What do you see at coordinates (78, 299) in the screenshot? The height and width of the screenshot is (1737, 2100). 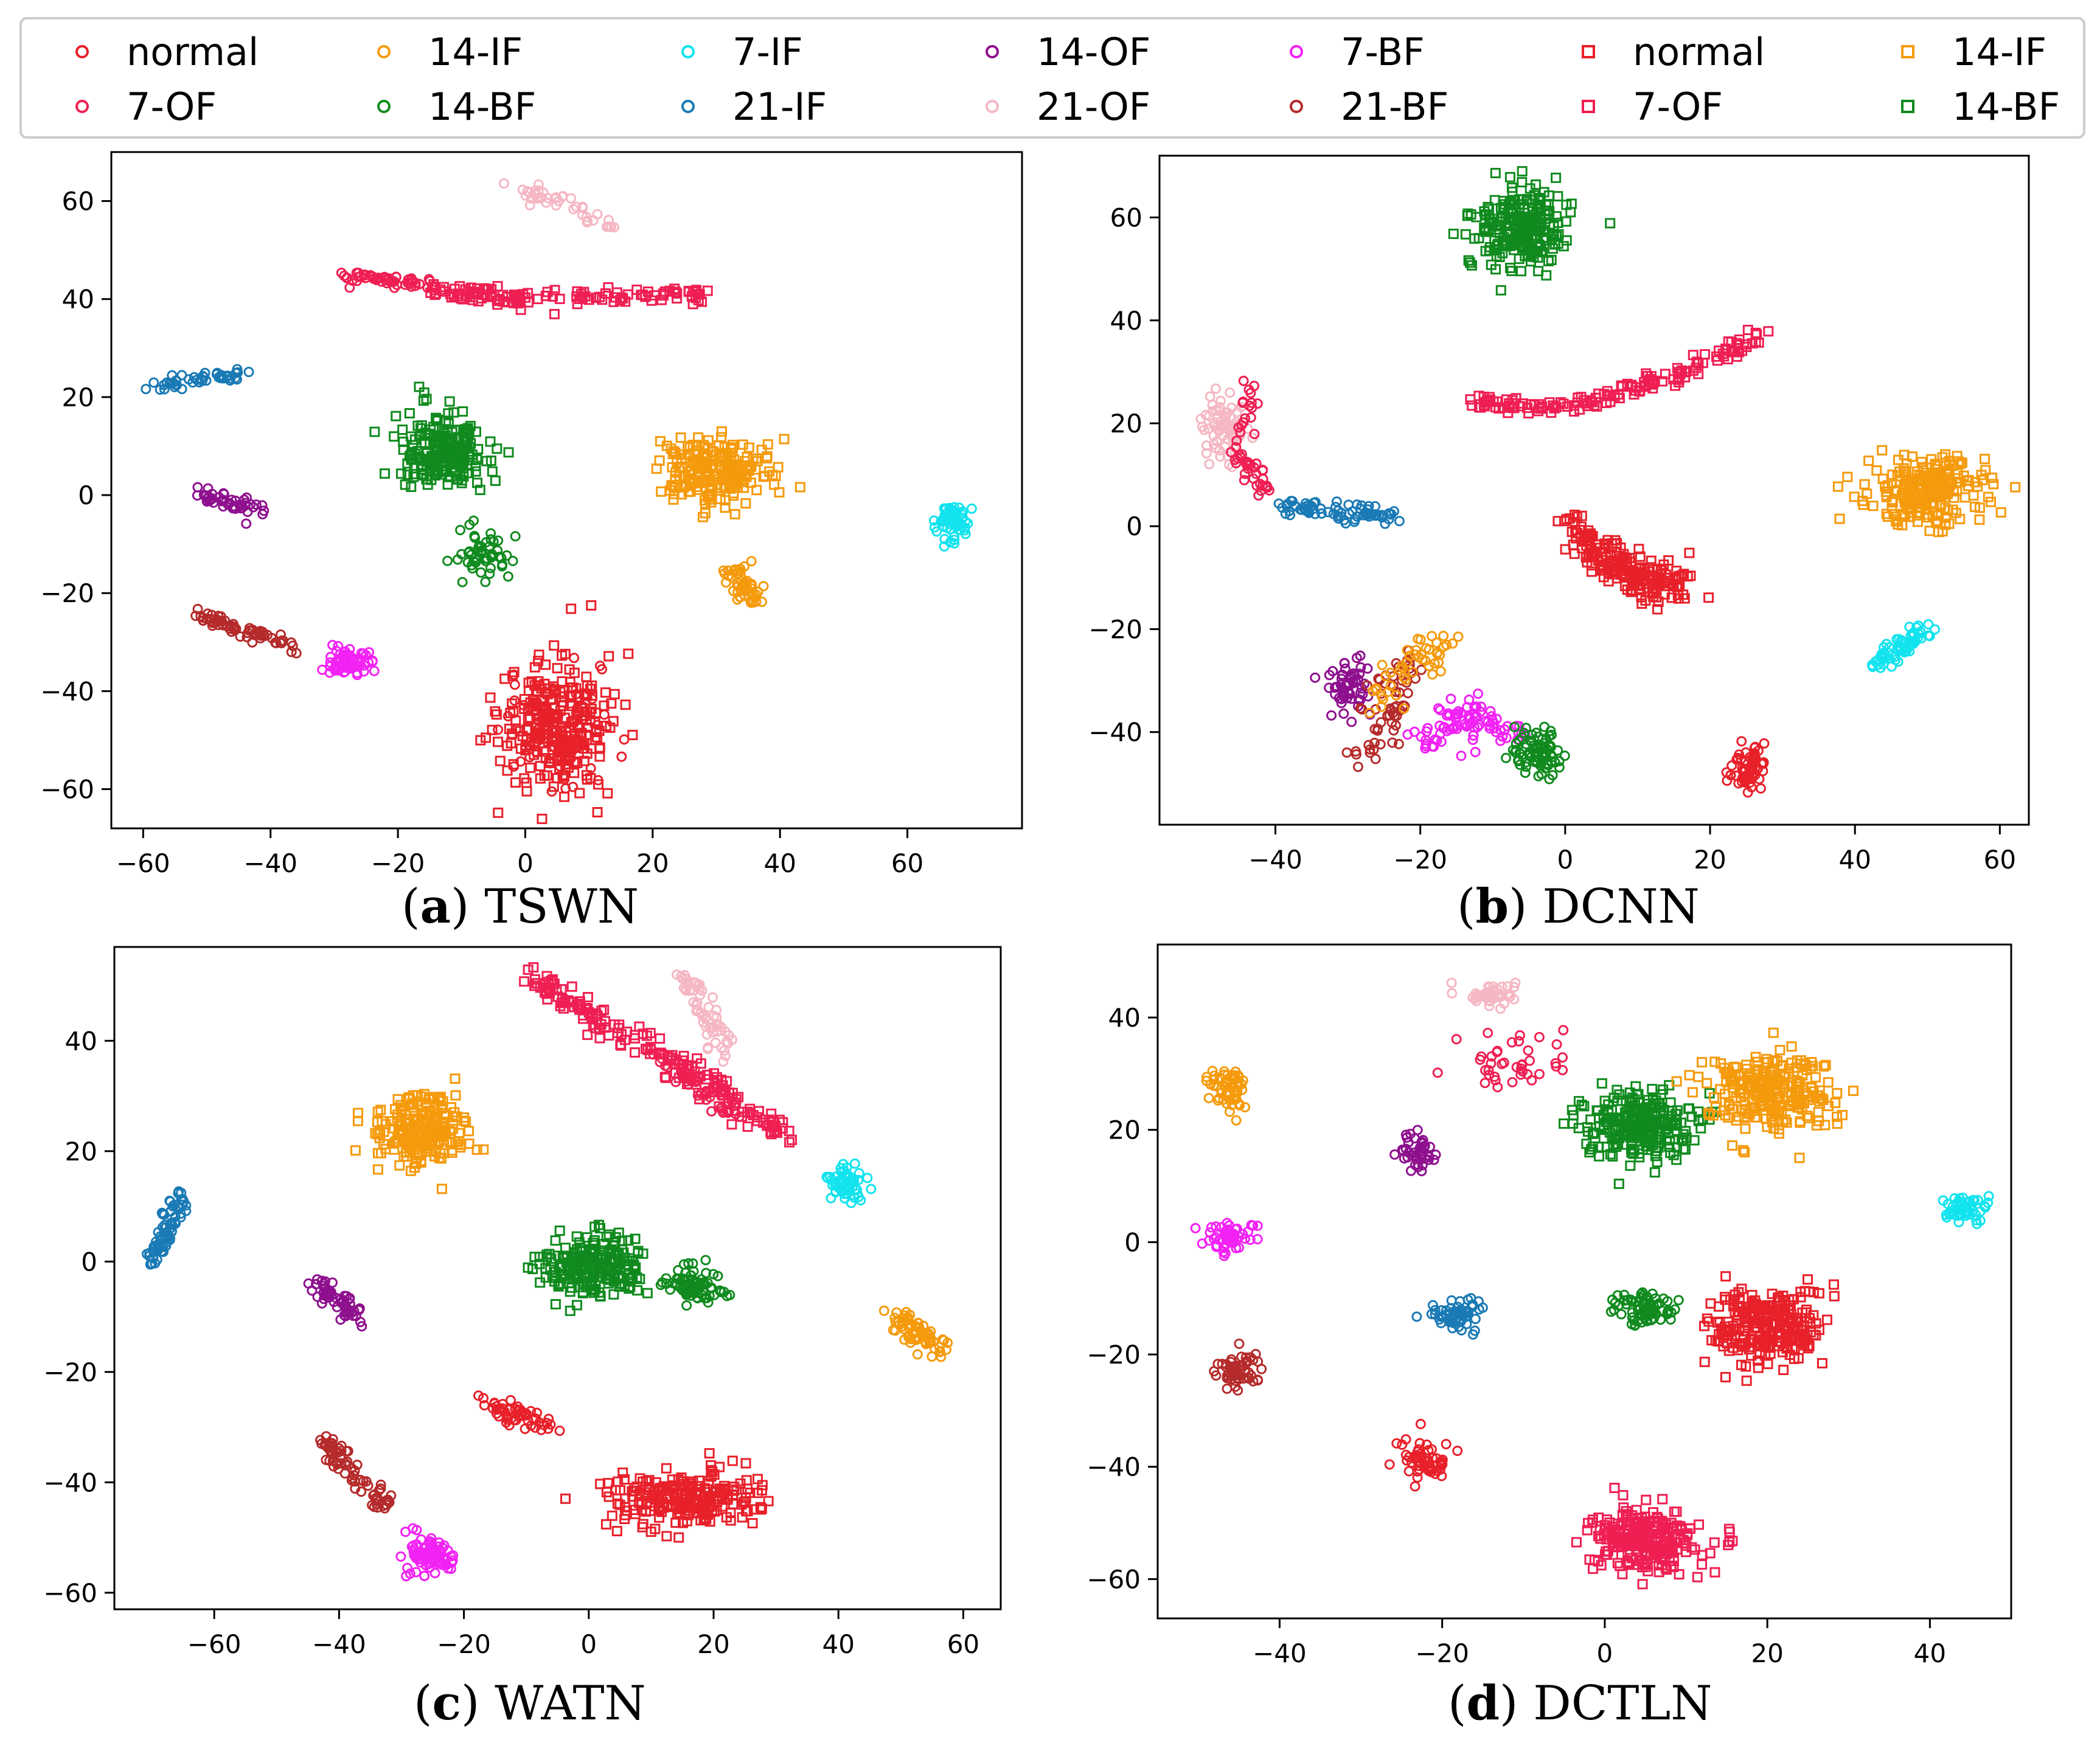 I see `y-tick-label: 40` at bounding box center [78, 299].